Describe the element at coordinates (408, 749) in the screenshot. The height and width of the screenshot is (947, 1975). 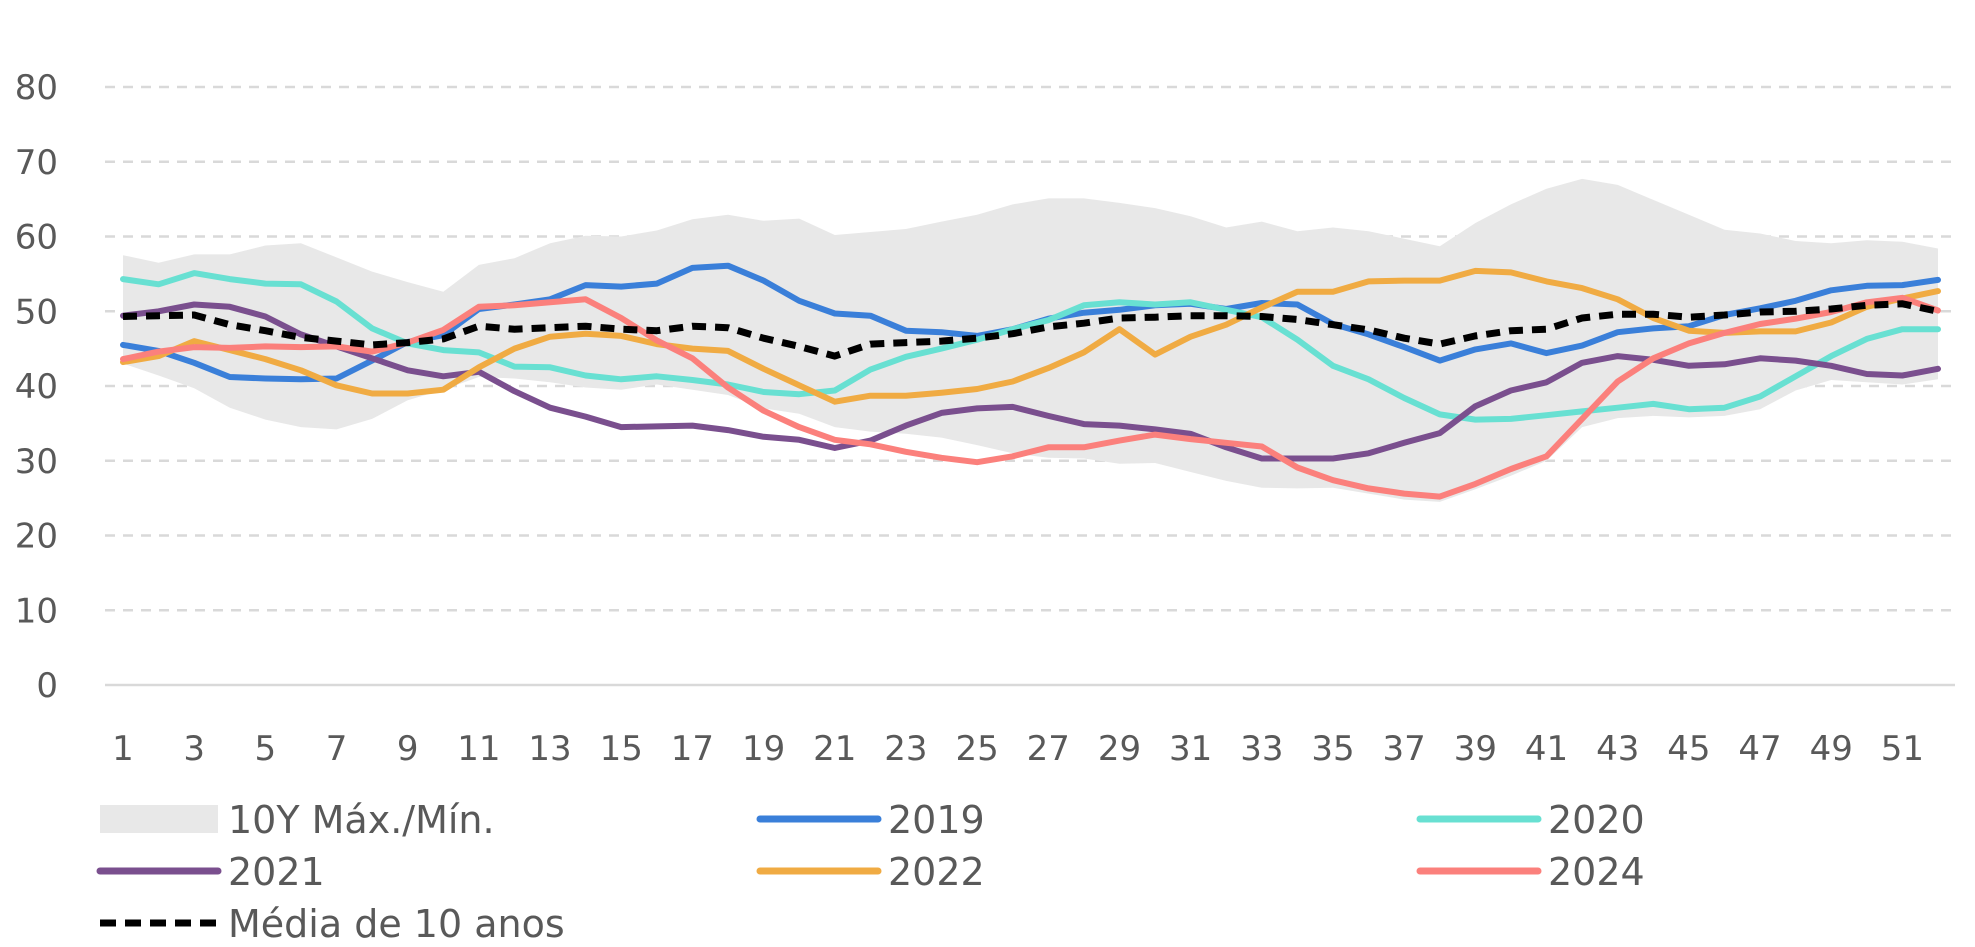
I see `x-tick-label: 9` at that location.